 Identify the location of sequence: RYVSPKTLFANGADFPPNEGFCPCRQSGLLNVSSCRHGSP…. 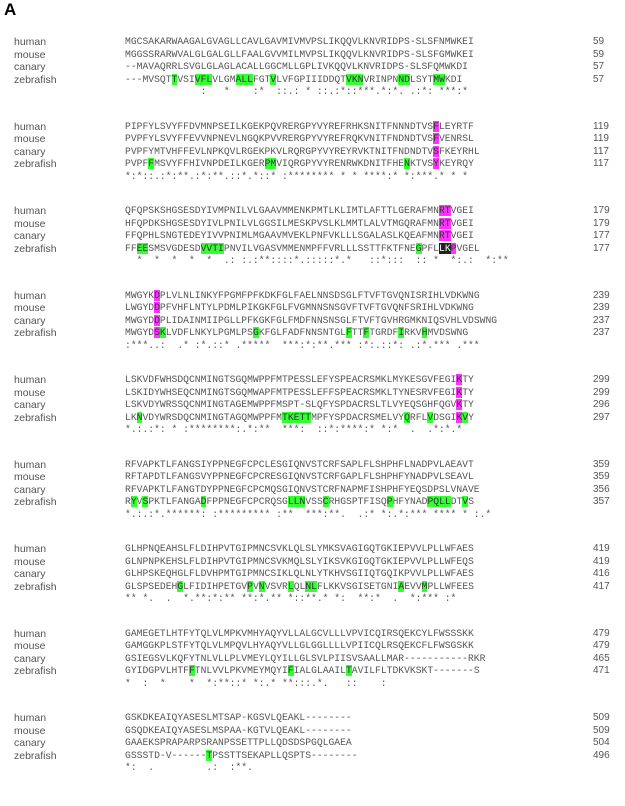
(300, 501).